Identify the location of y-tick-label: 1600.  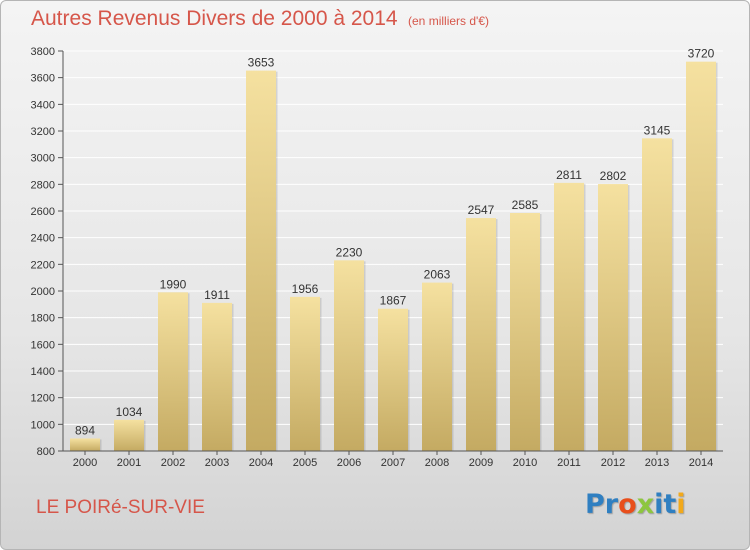
(43, 345).